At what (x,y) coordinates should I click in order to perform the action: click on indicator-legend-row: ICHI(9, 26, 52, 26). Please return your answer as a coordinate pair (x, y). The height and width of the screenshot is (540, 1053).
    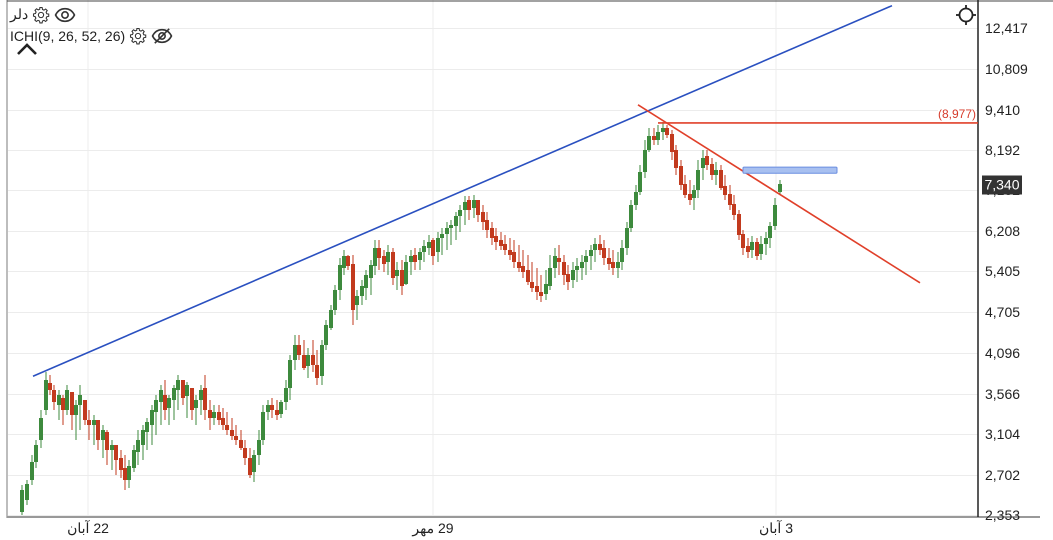
    Looking at the image, I should click on (91, 35).